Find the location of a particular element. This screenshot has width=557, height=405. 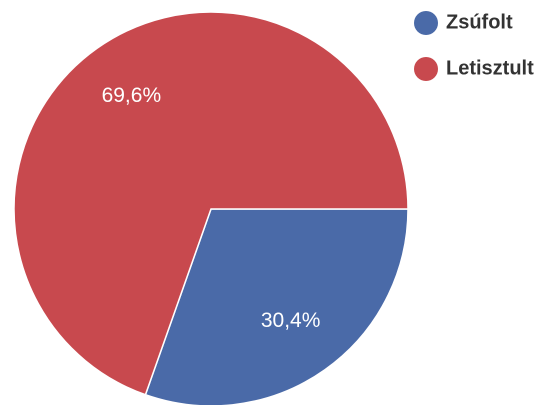

slice-label: 69,6% is located at coordinates (132, 95).